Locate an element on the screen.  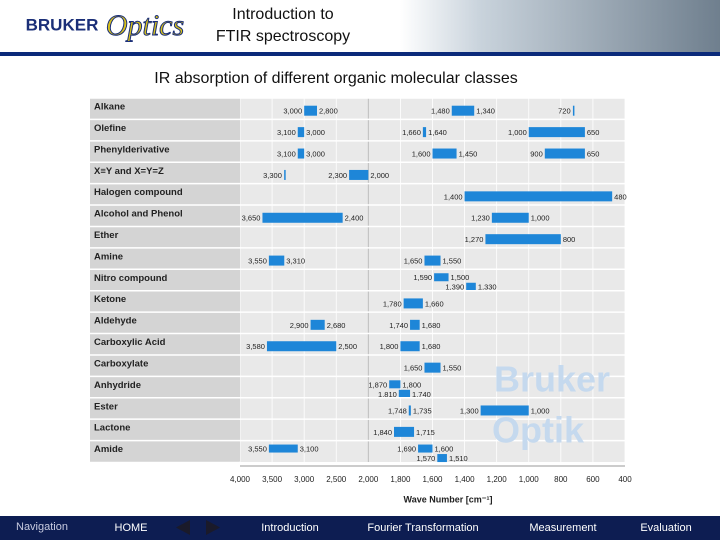
band-label: 3,580 is located at coordinates (255, 346).